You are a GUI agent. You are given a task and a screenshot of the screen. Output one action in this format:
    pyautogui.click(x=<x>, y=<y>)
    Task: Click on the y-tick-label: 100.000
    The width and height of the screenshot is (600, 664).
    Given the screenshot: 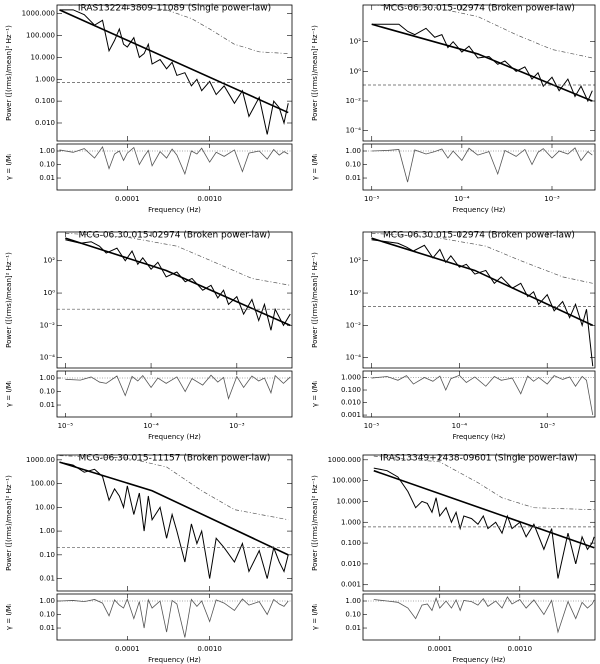 What is the action you would take?
    pyautogui.click(x=40, y=36)
    